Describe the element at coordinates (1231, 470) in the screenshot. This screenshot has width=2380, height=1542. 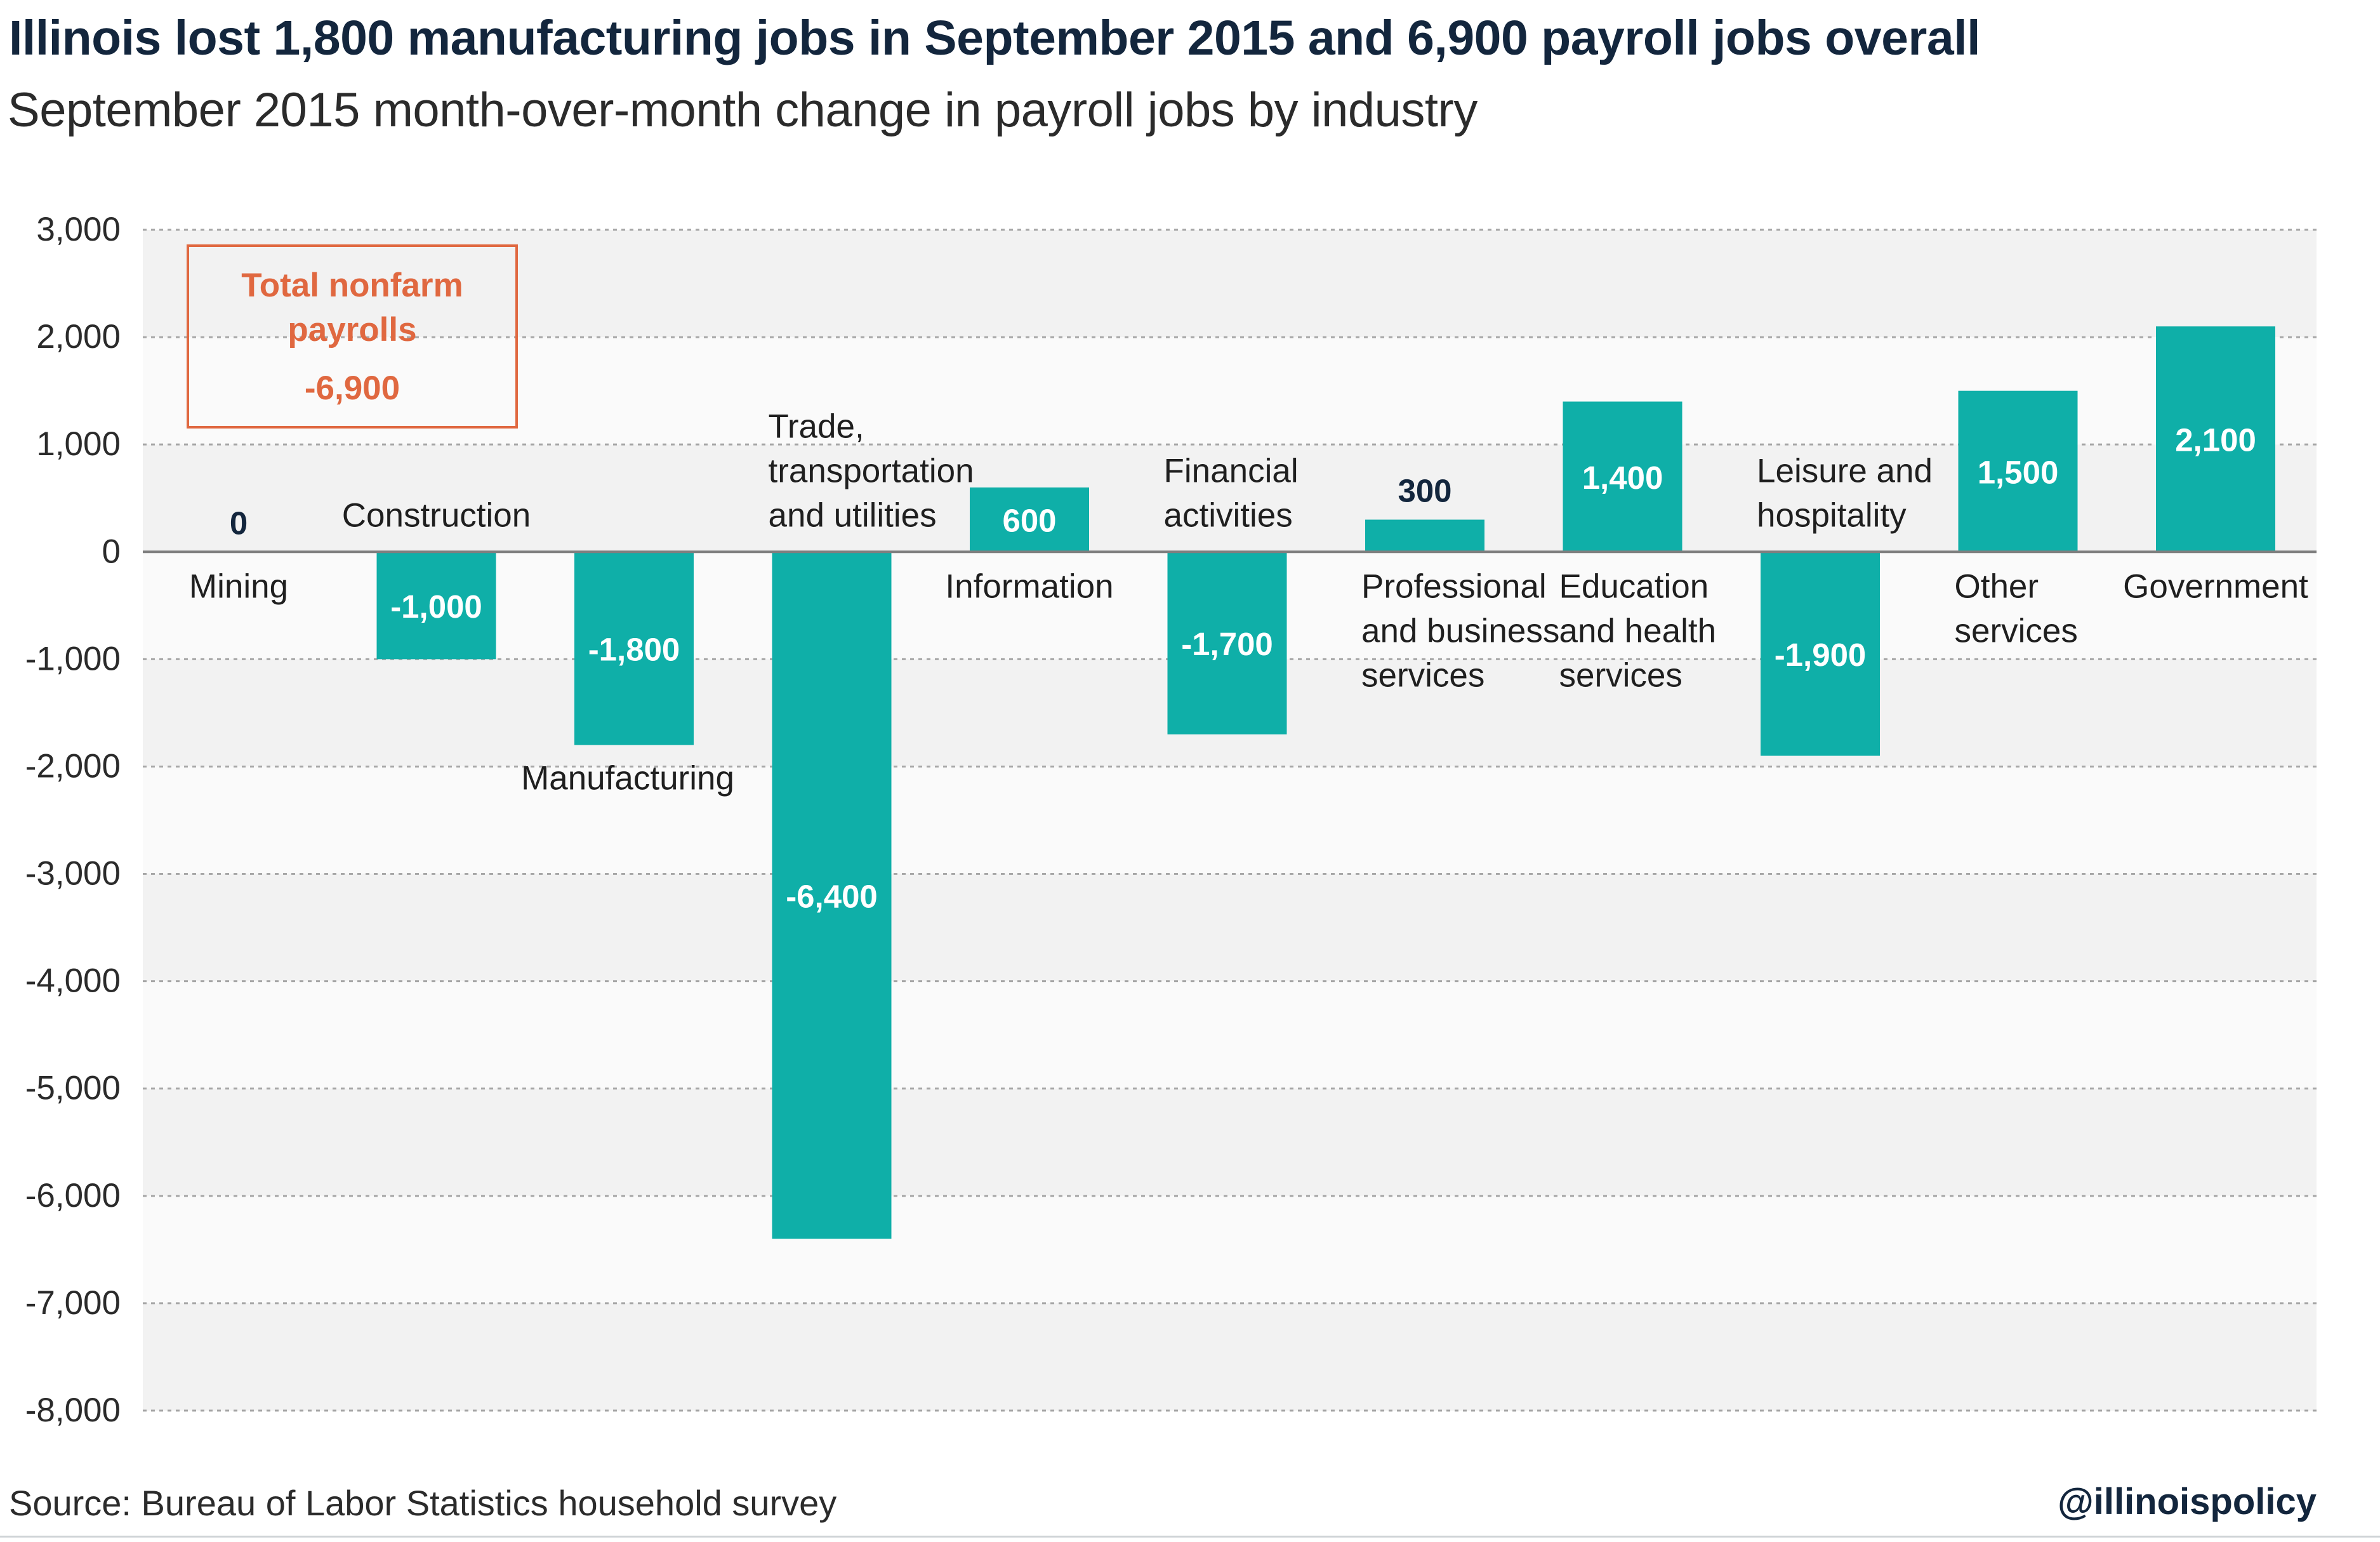
I see `category-label-line: Financial` at that location.